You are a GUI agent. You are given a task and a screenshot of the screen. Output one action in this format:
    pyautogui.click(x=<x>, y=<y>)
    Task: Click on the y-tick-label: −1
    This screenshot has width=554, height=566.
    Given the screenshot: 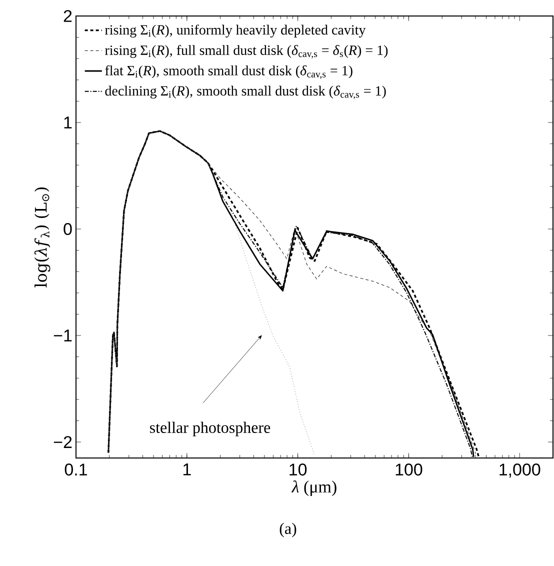 What is the action you would take?
    pyautogui.click(x=63, y=336)
    